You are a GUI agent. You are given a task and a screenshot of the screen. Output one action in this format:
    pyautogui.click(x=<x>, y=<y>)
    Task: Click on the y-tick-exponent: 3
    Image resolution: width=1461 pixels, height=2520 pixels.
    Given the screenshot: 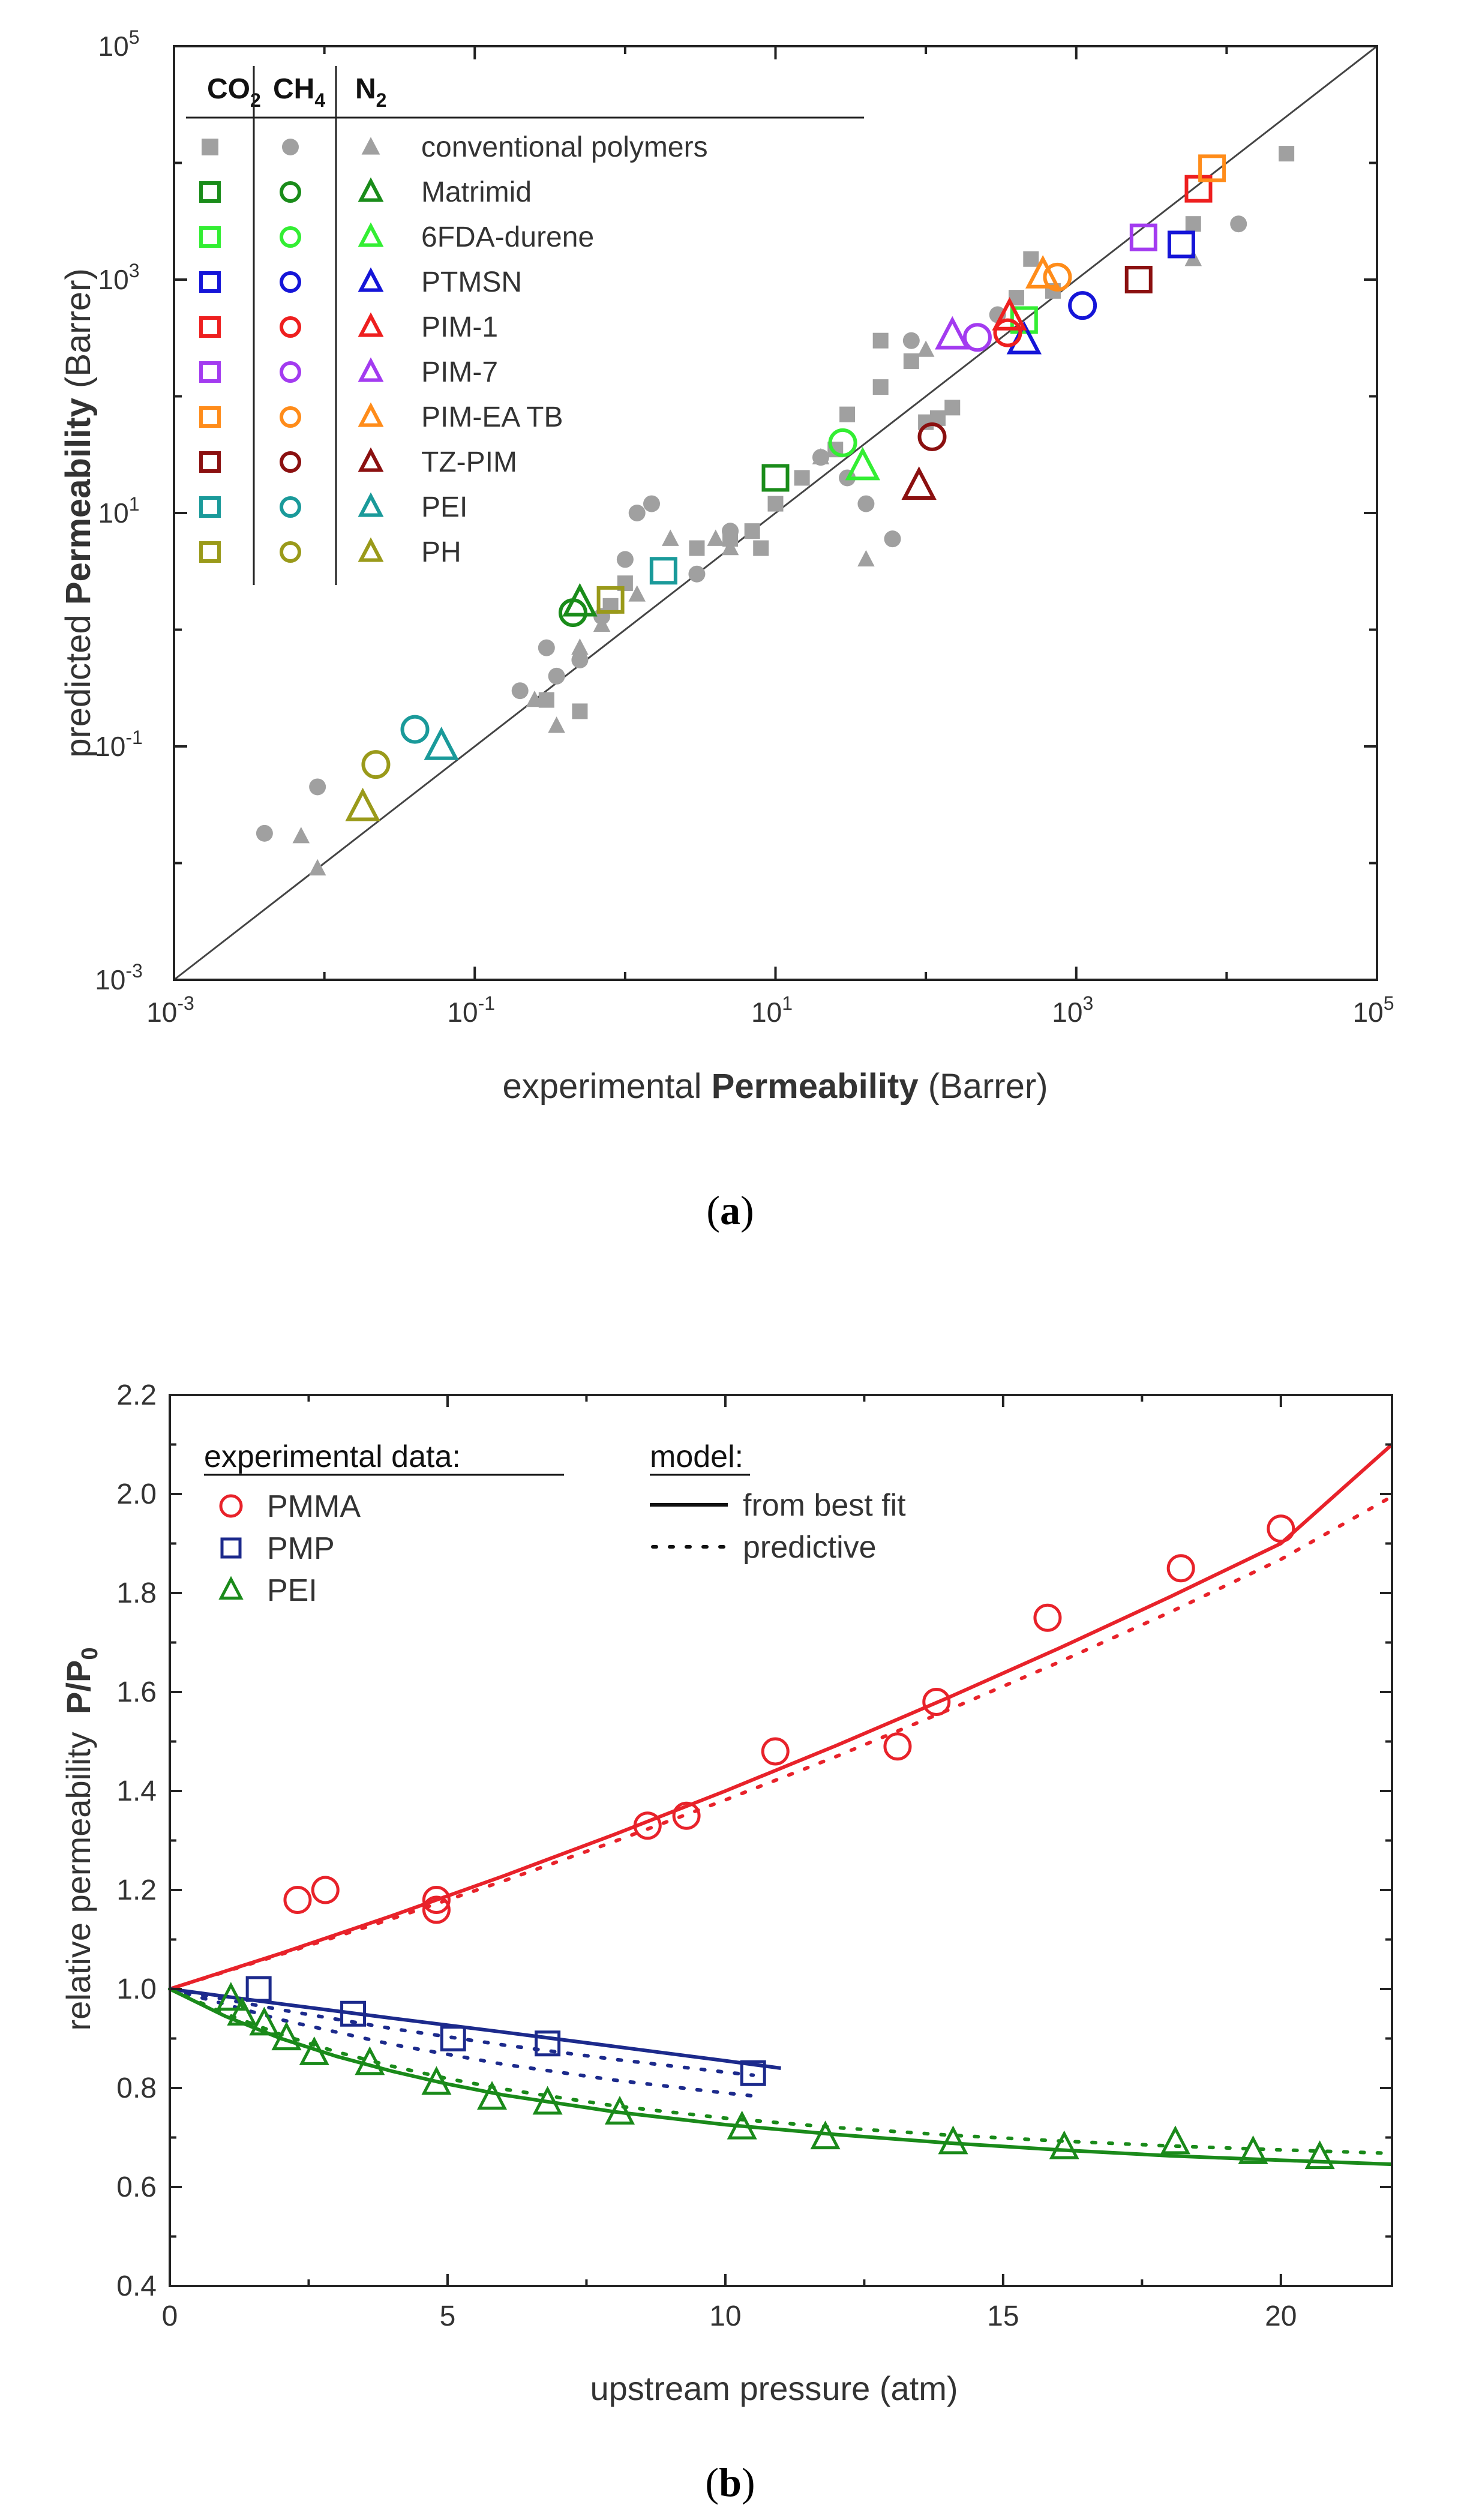 What is the action you would take?
    pyautogui.click(x=134, y=270)
    